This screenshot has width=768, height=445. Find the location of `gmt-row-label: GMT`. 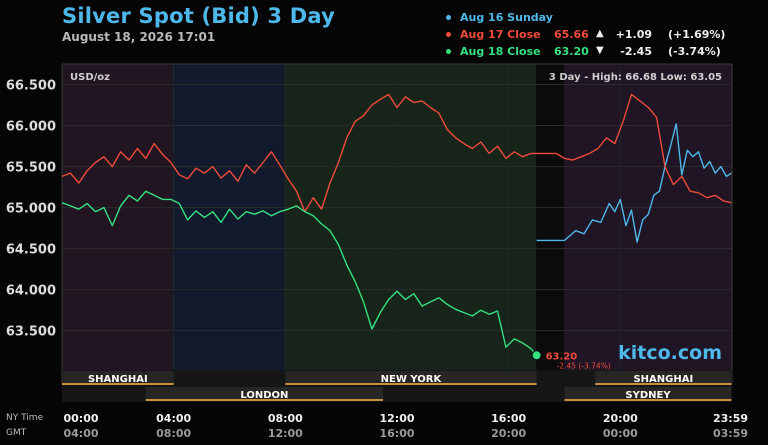

gmt-row-label: GMT is located at coordinates (16, 433).